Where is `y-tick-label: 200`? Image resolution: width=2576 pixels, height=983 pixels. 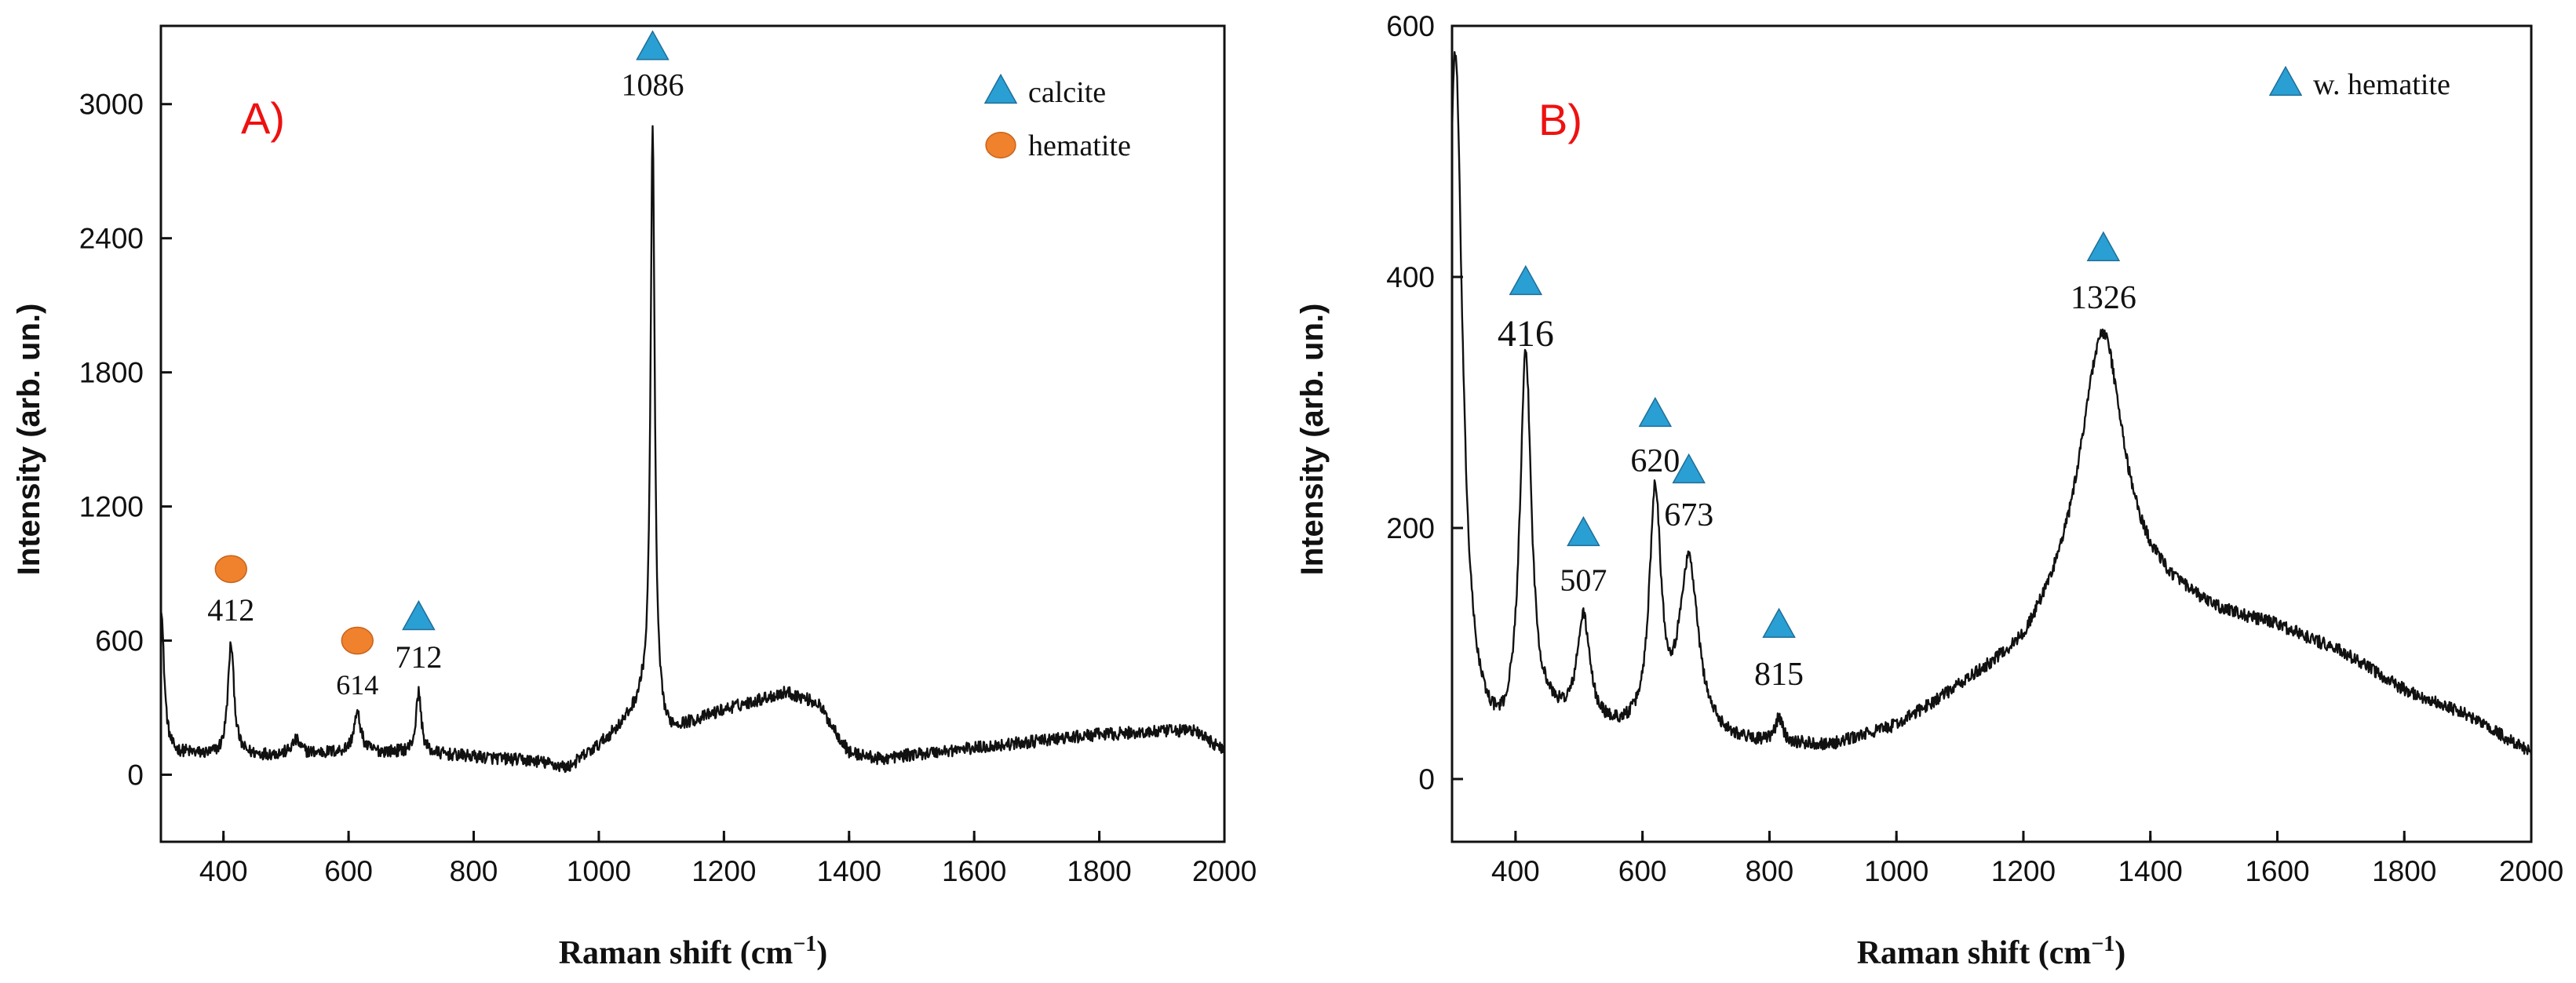 y-tick-label: 200 is located at coordinates (1410, 528).